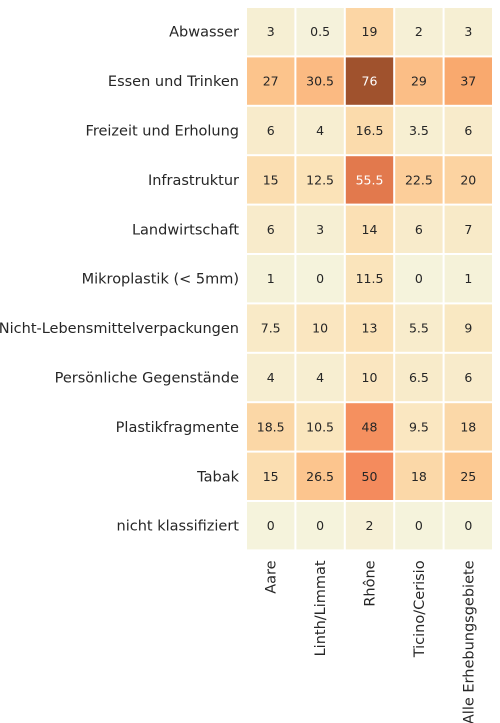 This screenshot has width=500, height=723. What do you see at coordinates (468, 81) in the screenshot?
I see `cell-value-label: 37` at bounding box center [468, 81].